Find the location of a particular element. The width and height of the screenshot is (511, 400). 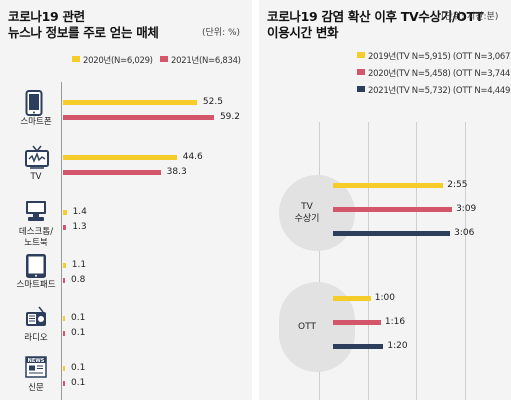

desktop-computer-icon is located at coordinates (36, 213).